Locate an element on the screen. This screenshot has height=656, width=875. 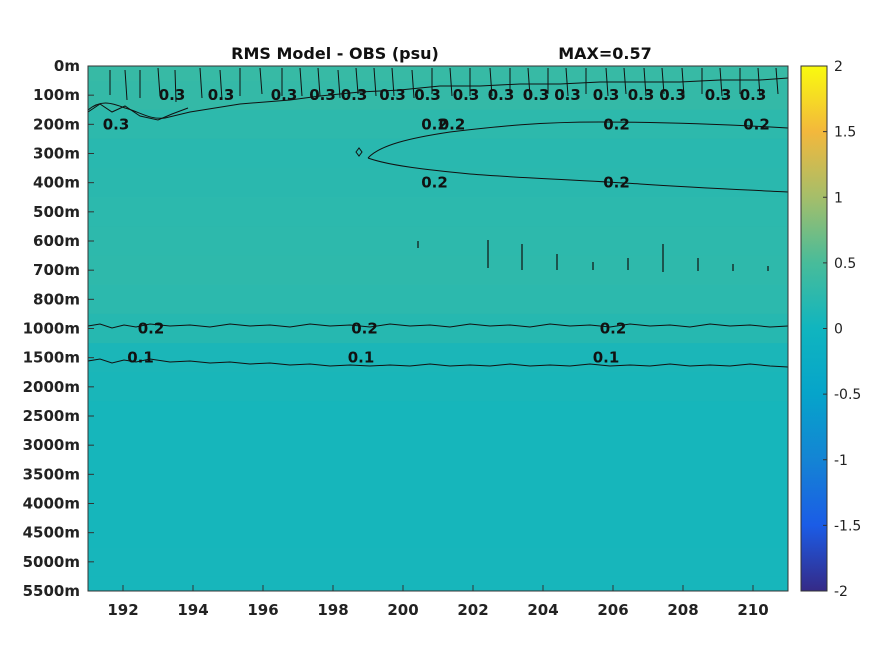
y-tick-label: 5000m is located at coordinates (51, 562).